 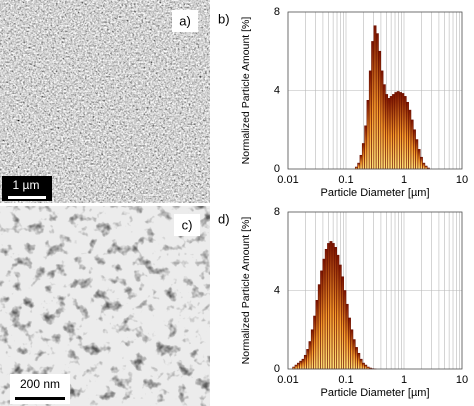 What do you see at coordinates (26, 185) in the screenshot?
I see `scale-bar-label: 1 µm` at bounding box center [26, 185].